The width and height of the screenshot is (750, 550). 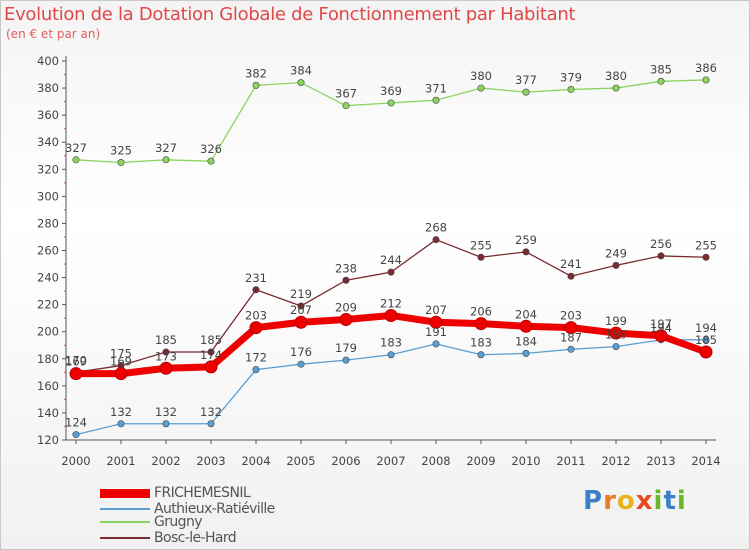 What do you see at coordinates (300, 461) in the screenshot?
I see `x-tick-label: 2005` at bounding box center [300, 461].